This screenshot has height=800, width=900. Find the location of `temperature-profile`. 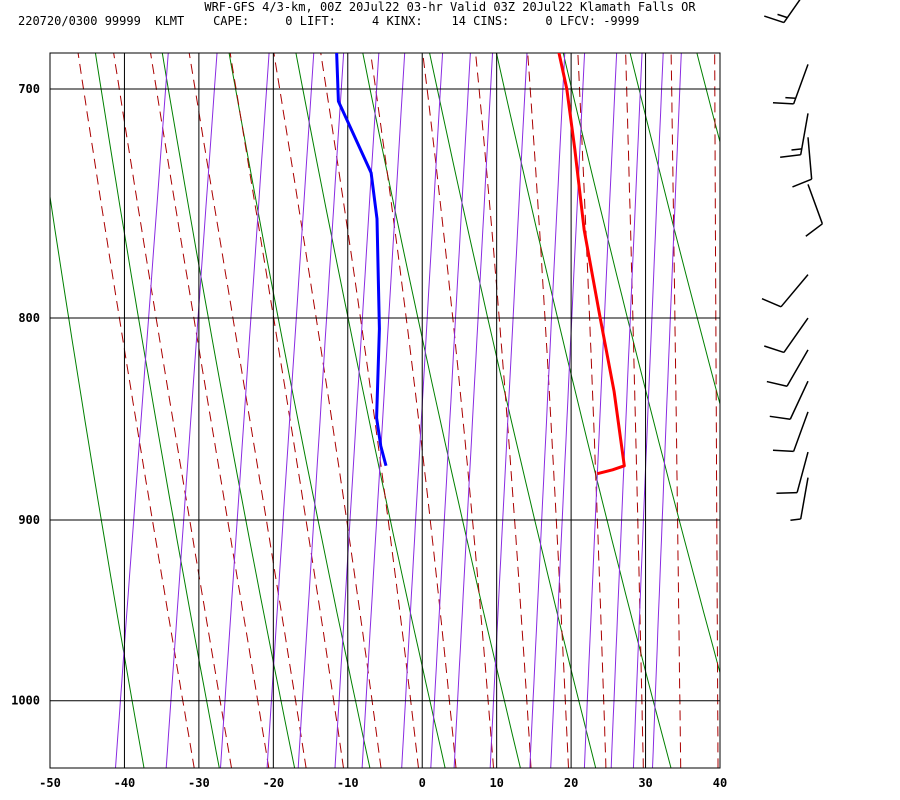

temperature-profile is located at coordinates (591, 264).